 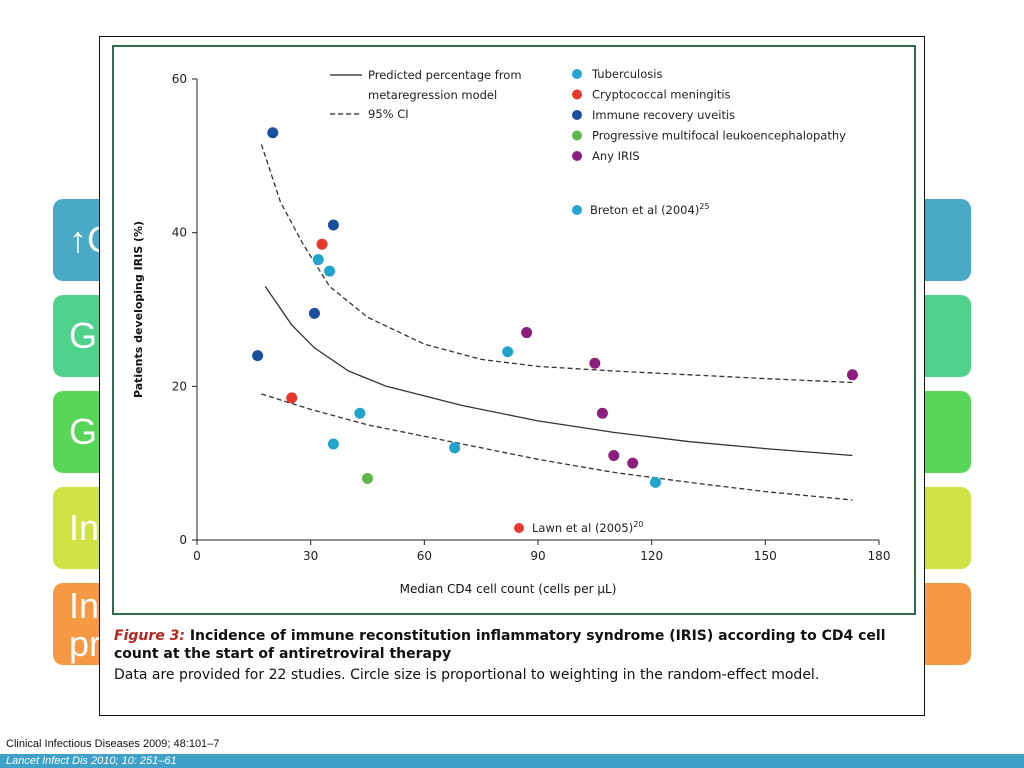 What do you see at coordinates (179, 233) in the screenshot?
I see `y-tick-label-2: 40` at bounding box center [179, 233].